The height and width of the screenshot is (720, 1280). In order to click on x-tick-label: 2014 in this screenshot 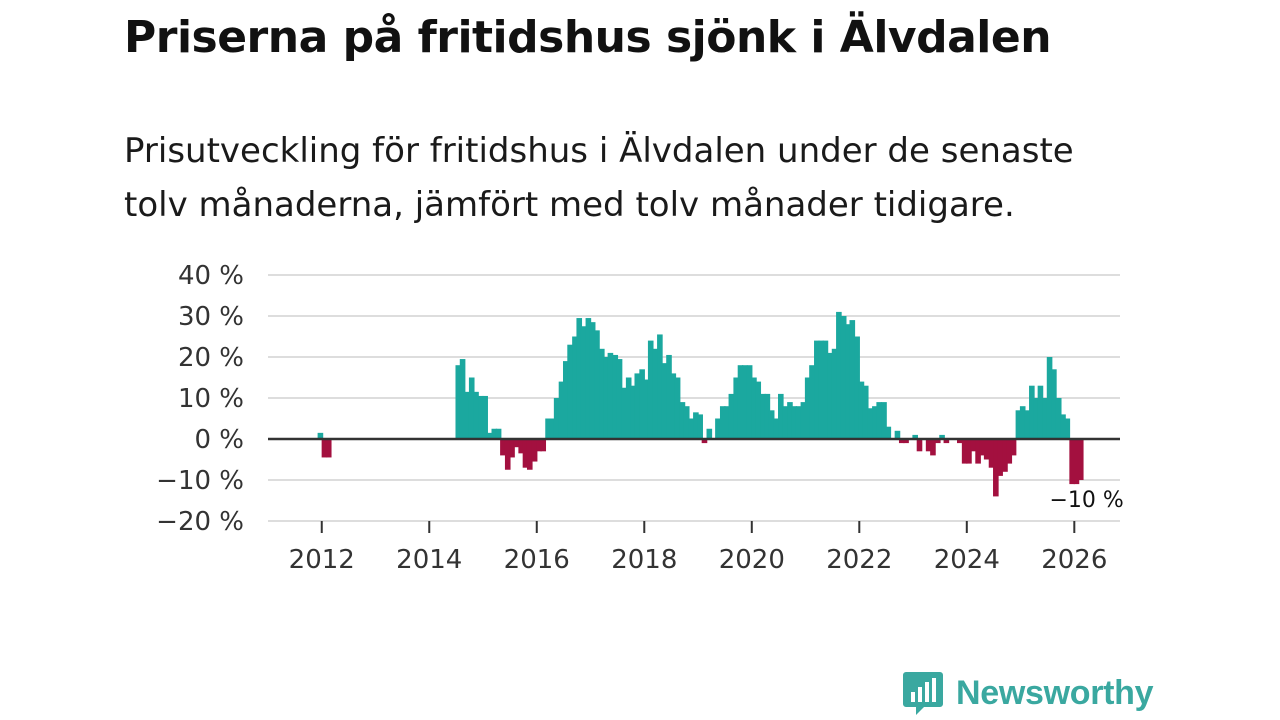, I will do `click(429, 560)`.